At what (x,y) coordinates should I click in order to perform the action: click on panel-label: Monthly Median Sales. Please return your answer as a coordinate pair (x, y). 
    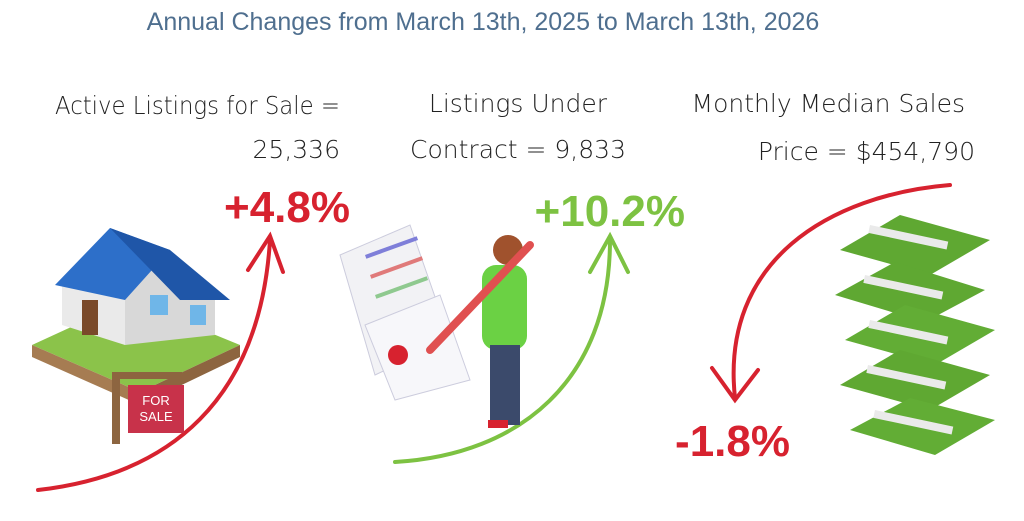
    Looking at the image, I should click on (828, 103).